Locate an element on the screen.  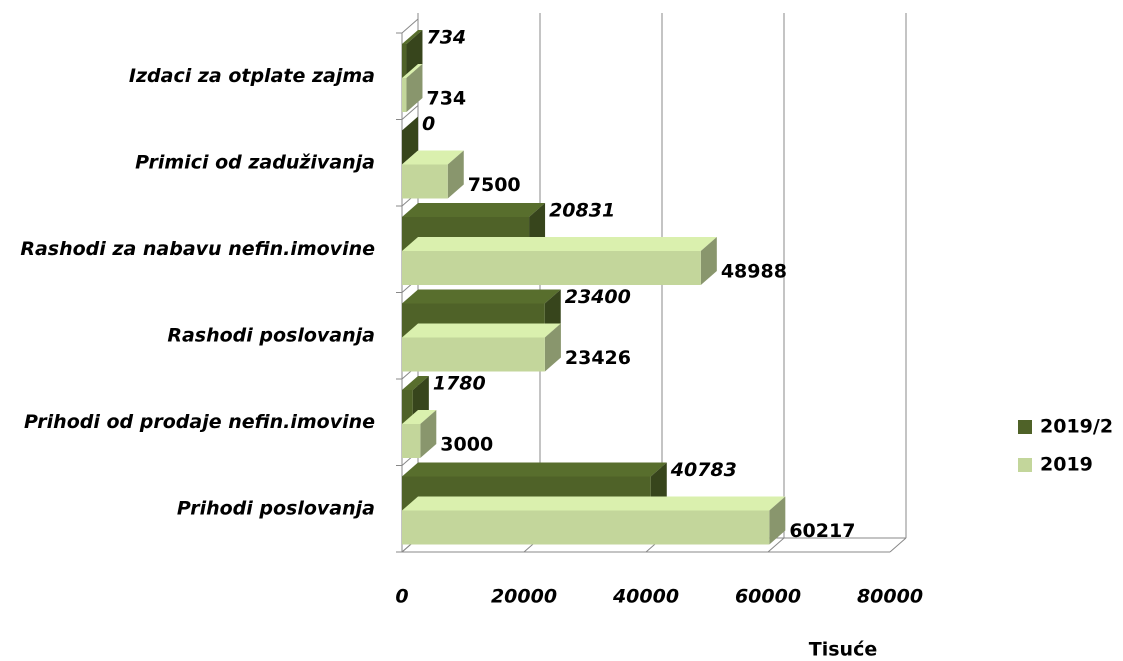
category-label: Prihodi od prodaje nefin.imovine is located at coordinates (199, 422).